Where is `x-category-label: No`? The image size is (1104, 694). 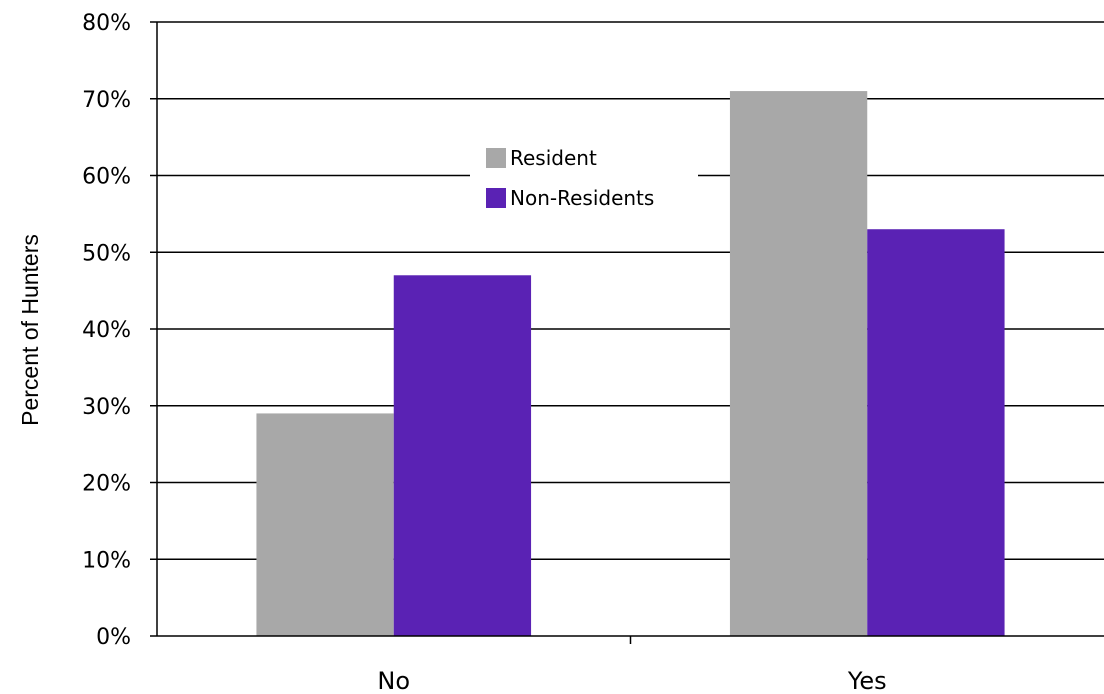
x-category-label: No is located at coordinates (393, 680).